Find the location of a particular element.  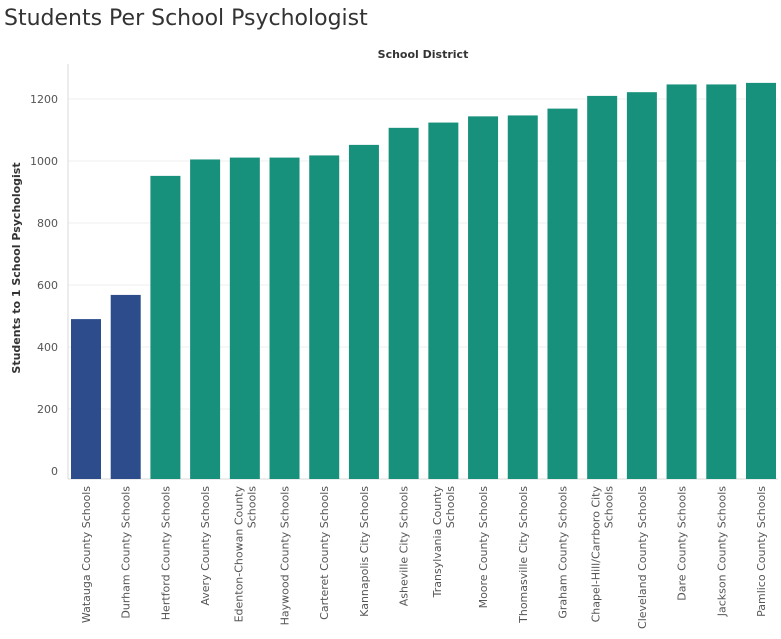

category-label-line: Moore County Schools is located at coordinates (483, 547).